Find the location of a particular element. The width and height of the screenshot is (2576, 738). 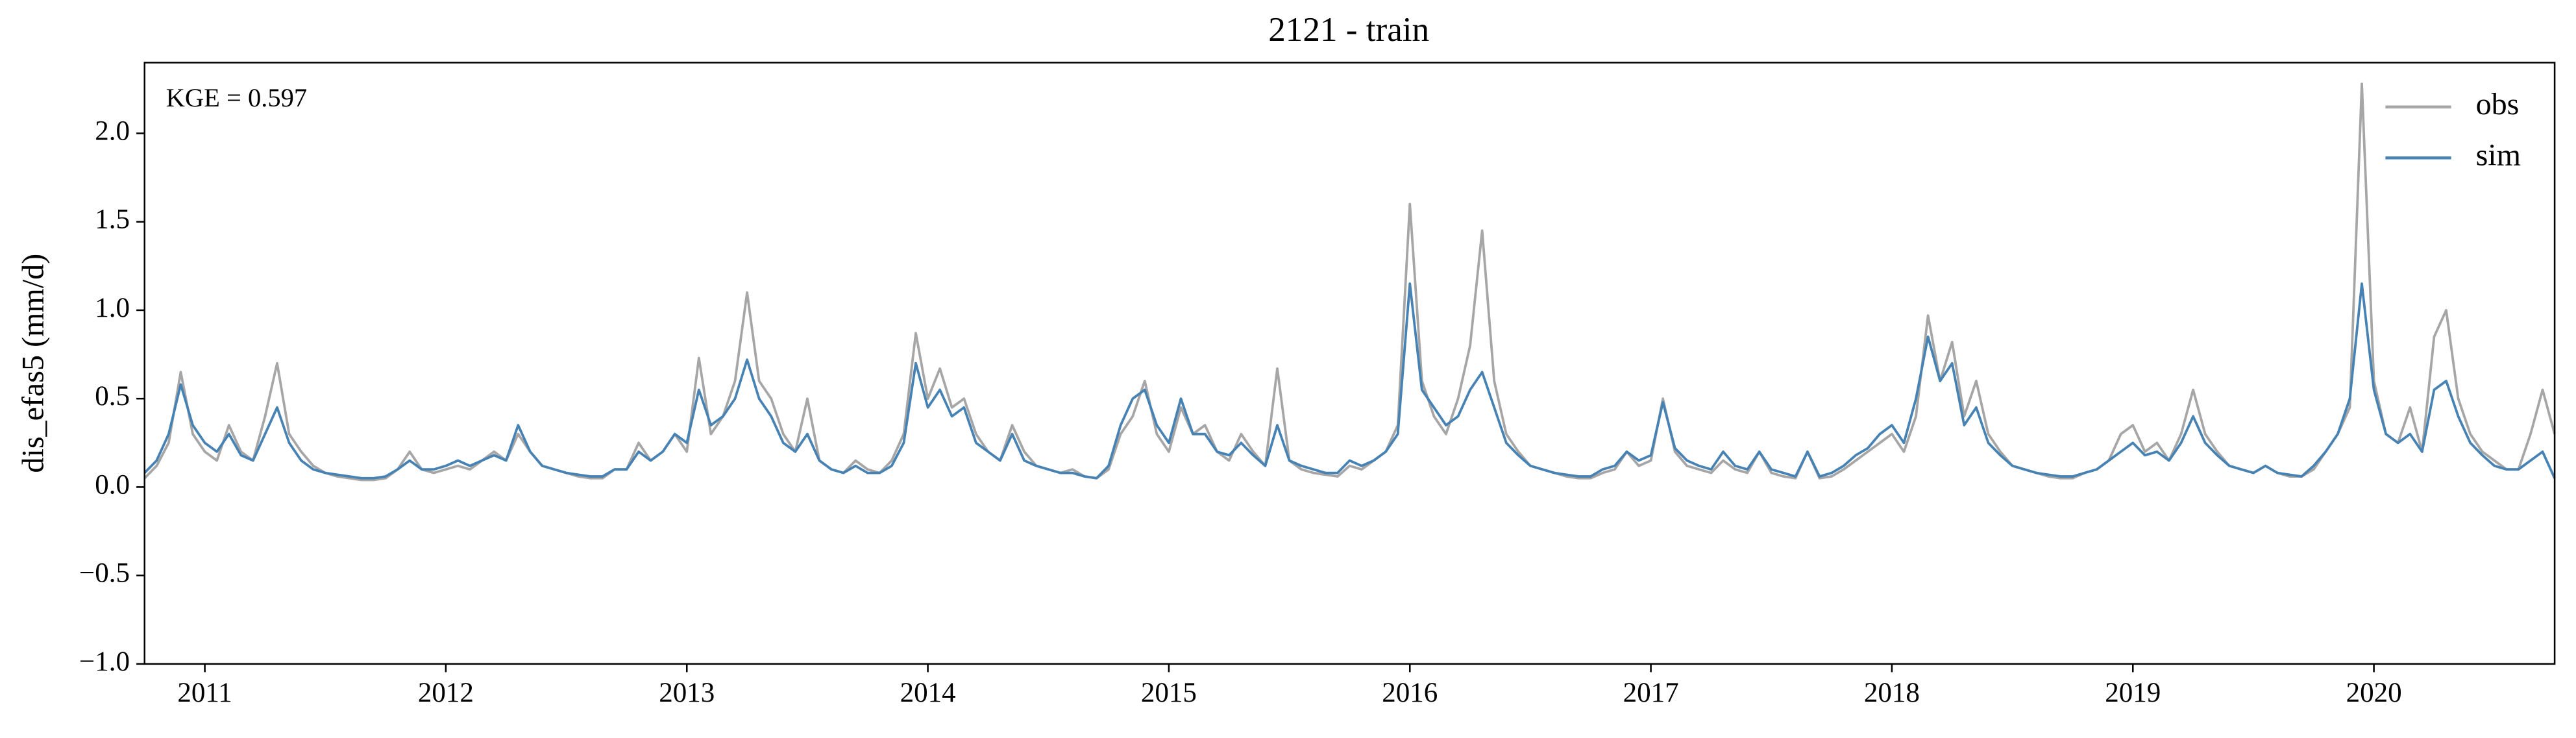

y-tick-label: 0.0 is located at coordinates (112, 485).